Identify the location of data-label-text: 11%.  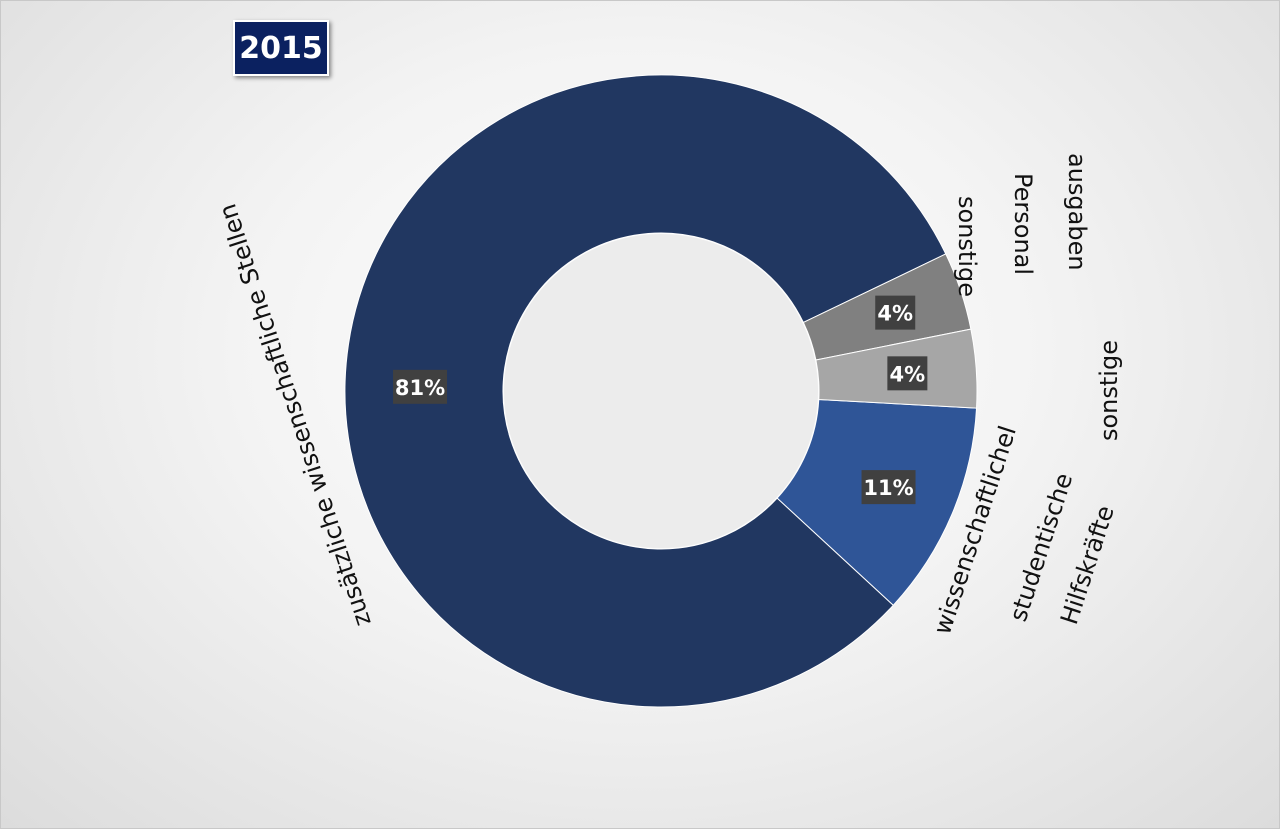
(888, 488).